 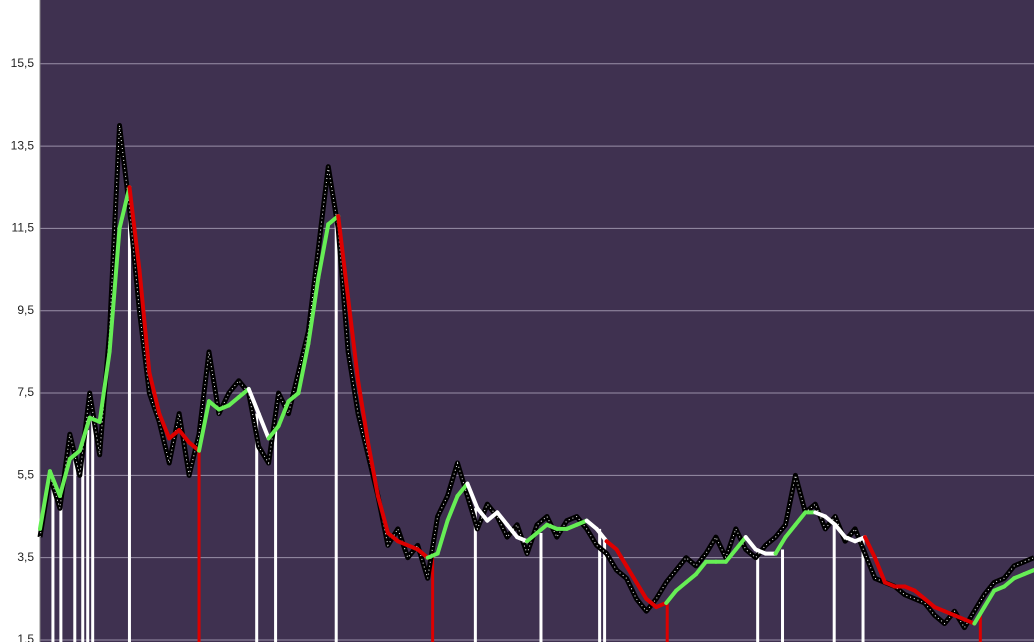 What do you see at coordinates (25, 637) in the screenshot?
I see `y-tick-label: 1,5` at bounding box center [25, 637].